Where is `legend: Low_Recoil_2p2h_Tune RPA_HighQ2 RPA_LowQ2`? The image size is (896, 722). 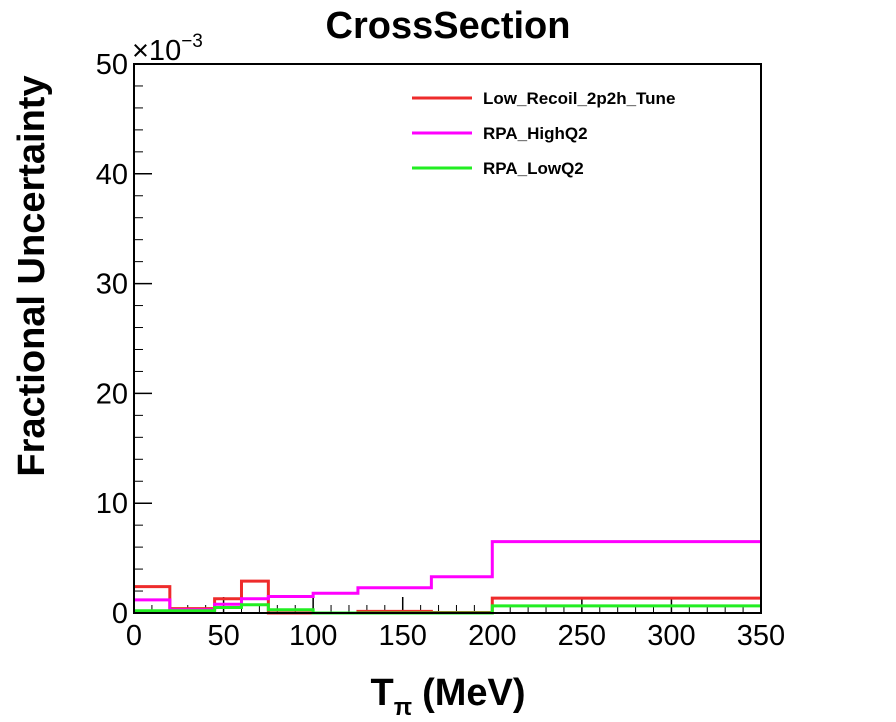
legend: Low_Recoil_2p2h_Tune RPA_HighQ2 RPA_LowQ2 is located at coordinates (543, 133).